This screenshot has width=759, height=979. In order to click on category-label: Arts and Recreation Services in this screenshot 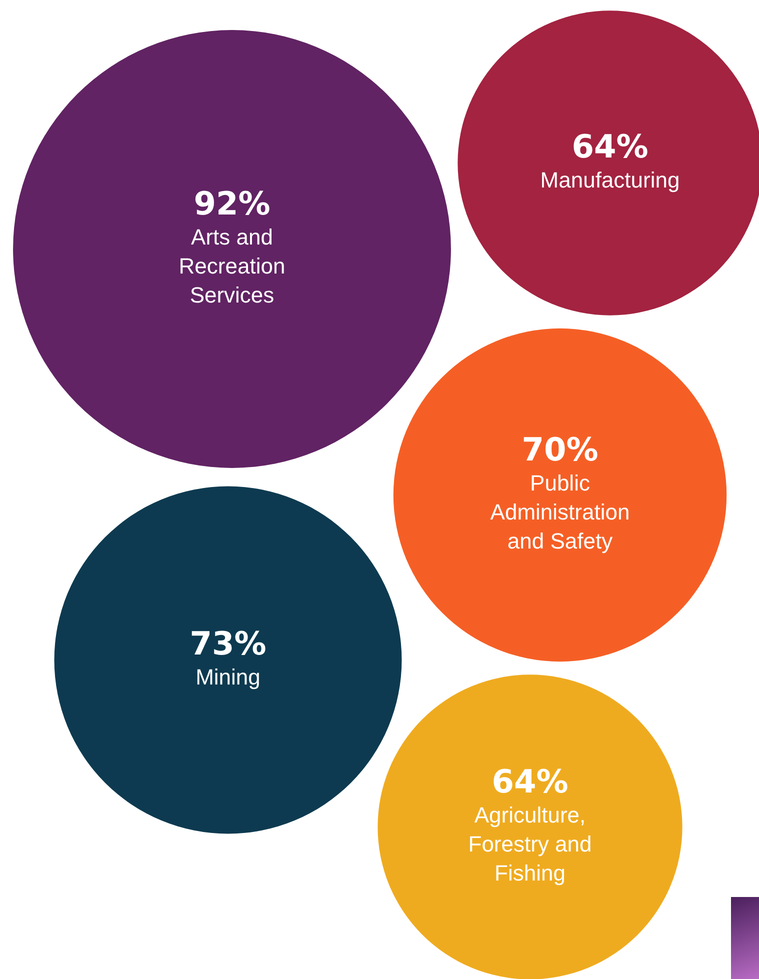, I will do `click(232, 266)`.